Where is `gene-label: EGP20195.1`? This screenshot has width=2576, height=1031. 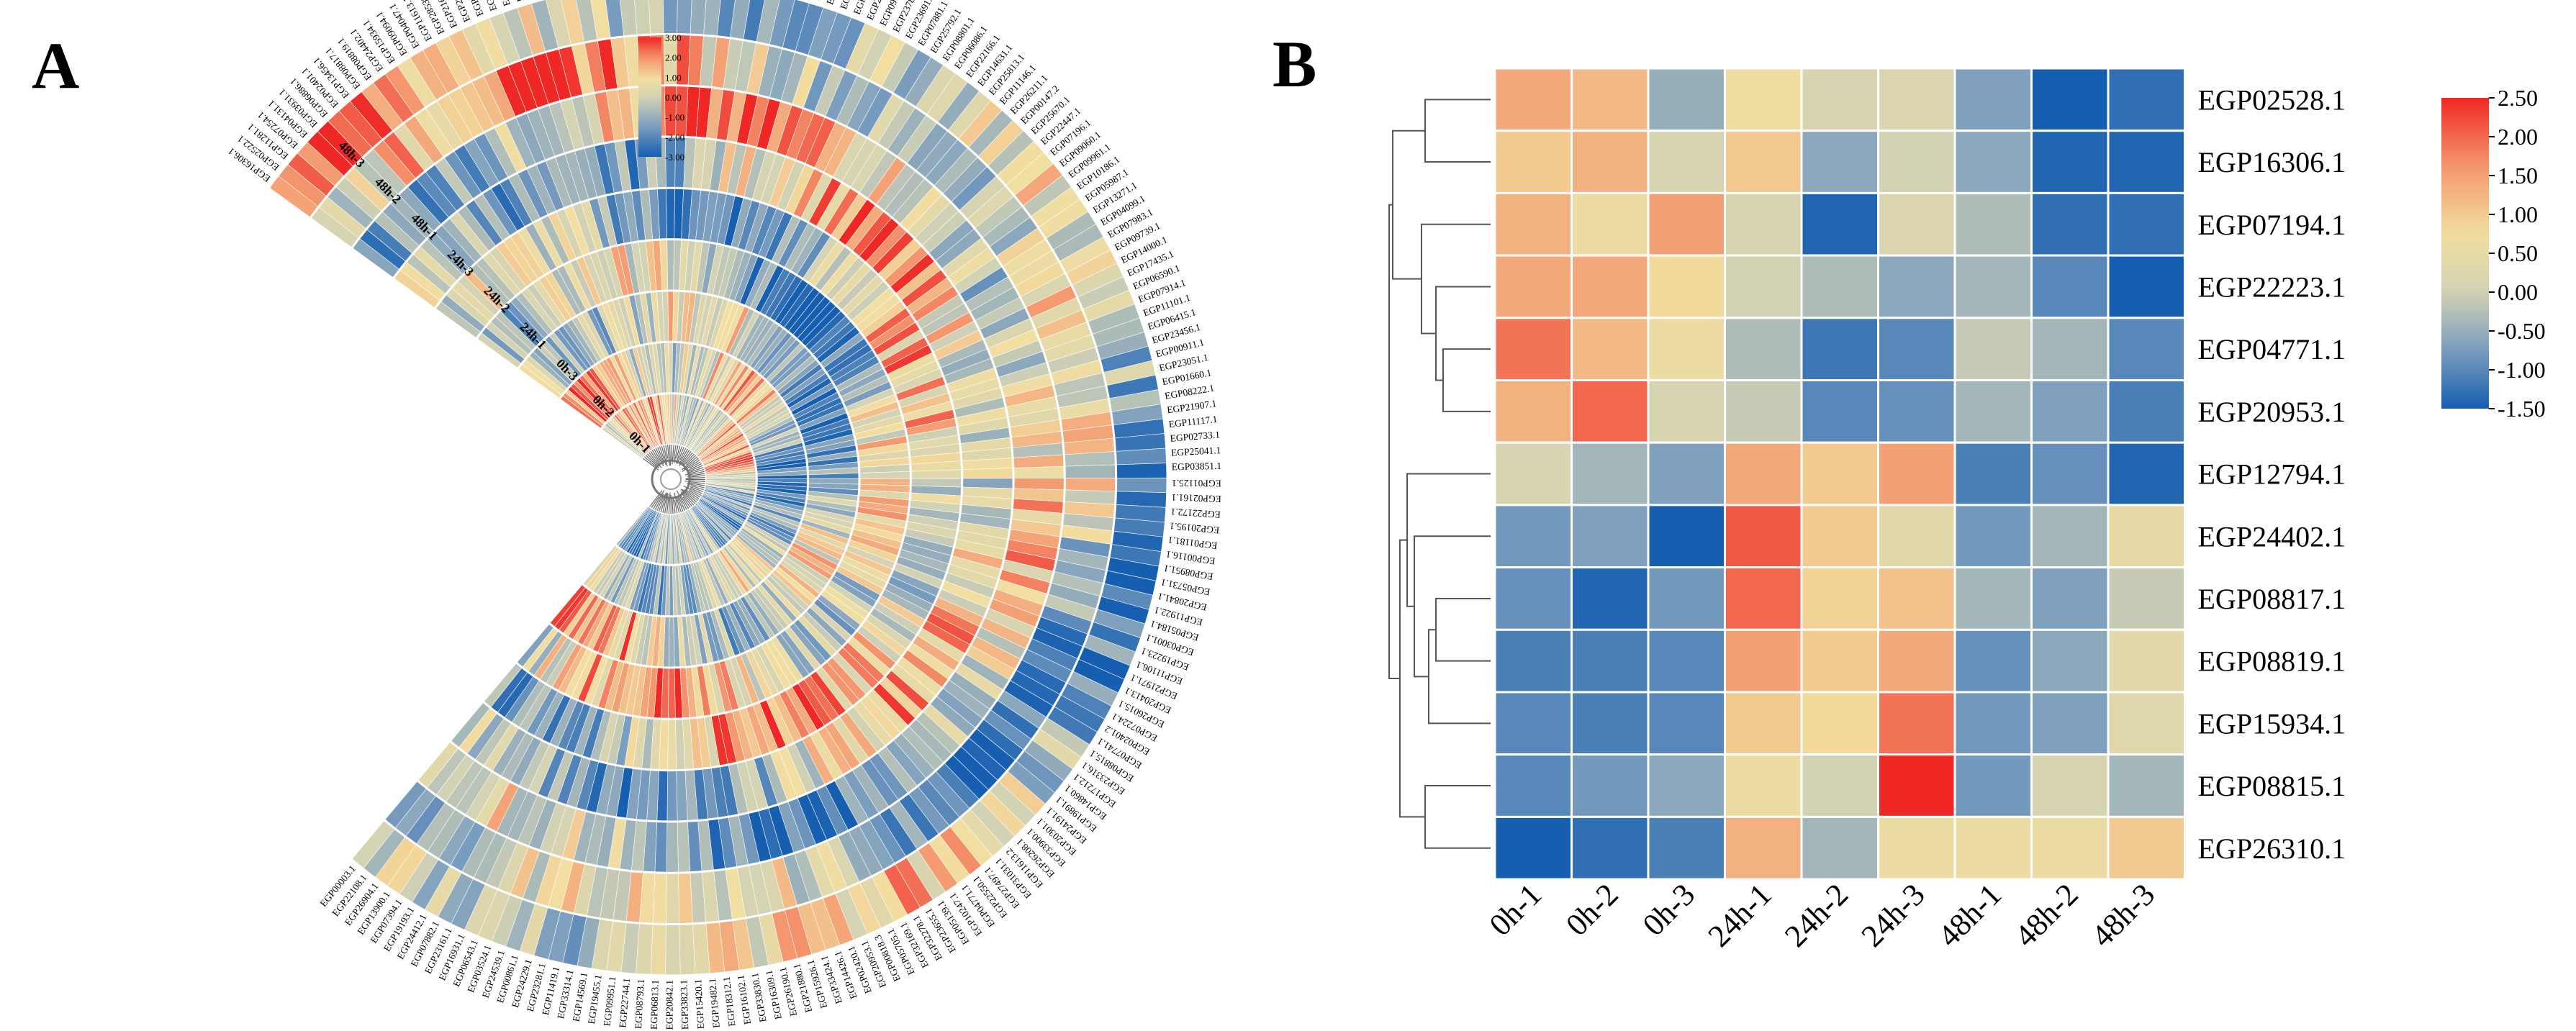
gene-label: EGP20195.1 is located at coordinates (1194, 527).